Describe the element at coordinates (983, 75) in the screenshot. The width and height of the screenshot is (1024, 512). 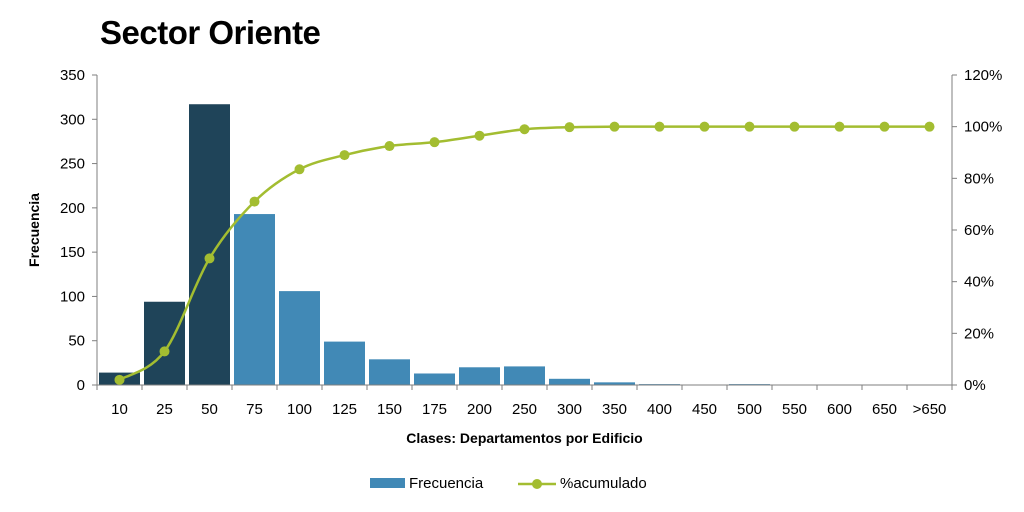
I see `y2-tick-label: 120%` at that location.